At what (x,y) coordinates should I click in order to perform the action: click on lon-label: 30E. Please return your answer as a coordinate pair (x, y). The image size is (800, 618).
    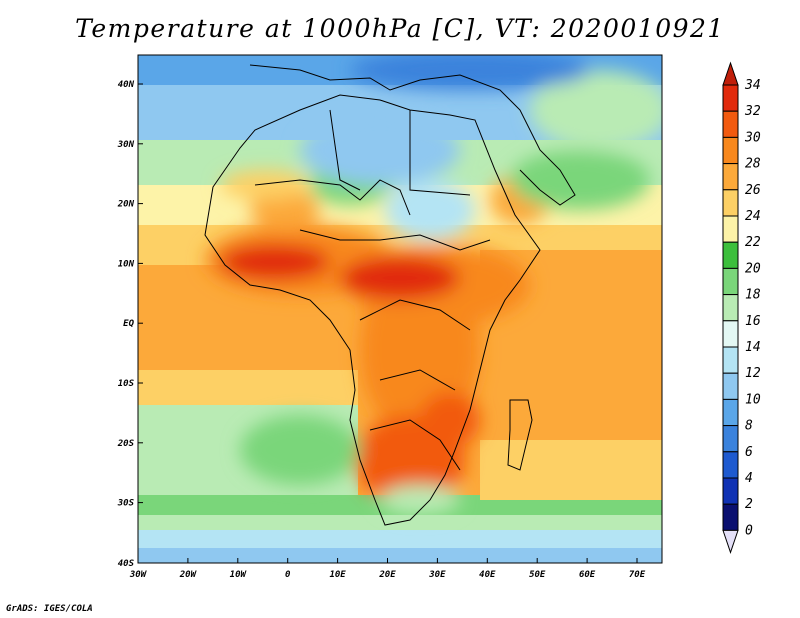
    Looking at the image, I should click on (437, 575).